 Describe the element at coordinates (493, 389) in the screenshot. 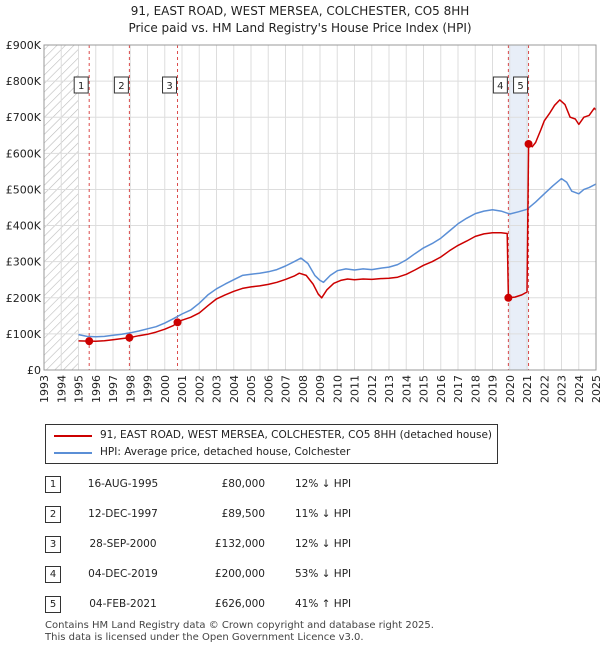

I see `x-tick-label: 2019` at that location.